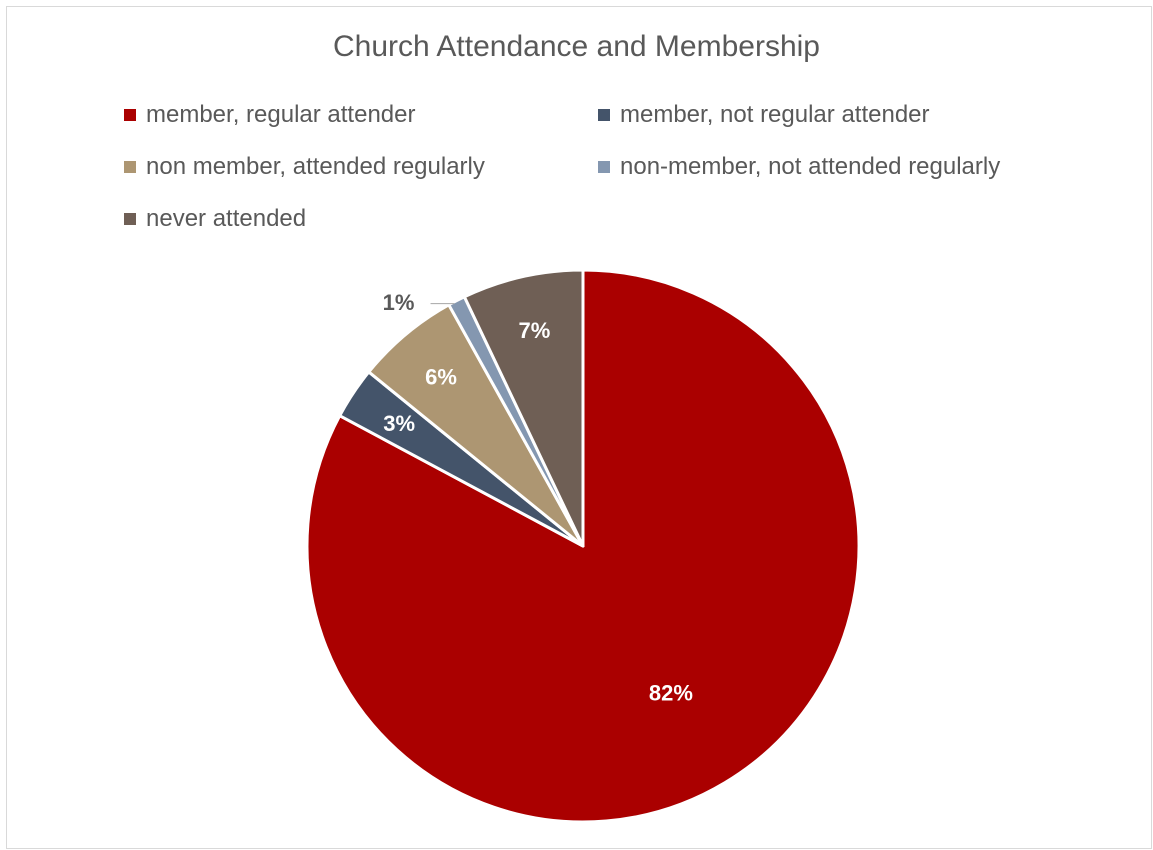 This screenshot has height=850, width=1153. What do you see at coordinates (399, 302) in the screenshot?
I see `data-label: 1%` at bounding box center [399, 302].